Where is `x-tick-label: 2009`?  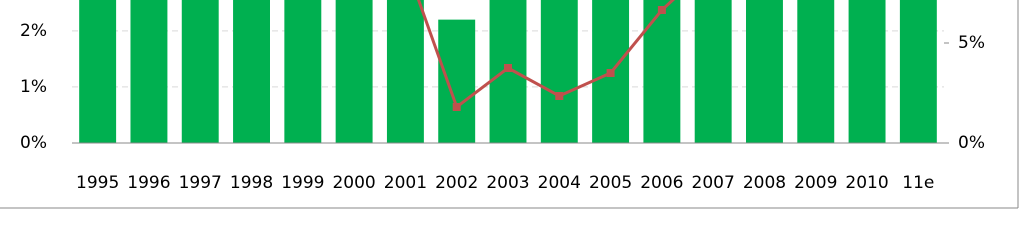
x-tick-label: 2009 is located at coordinates (815, 183).